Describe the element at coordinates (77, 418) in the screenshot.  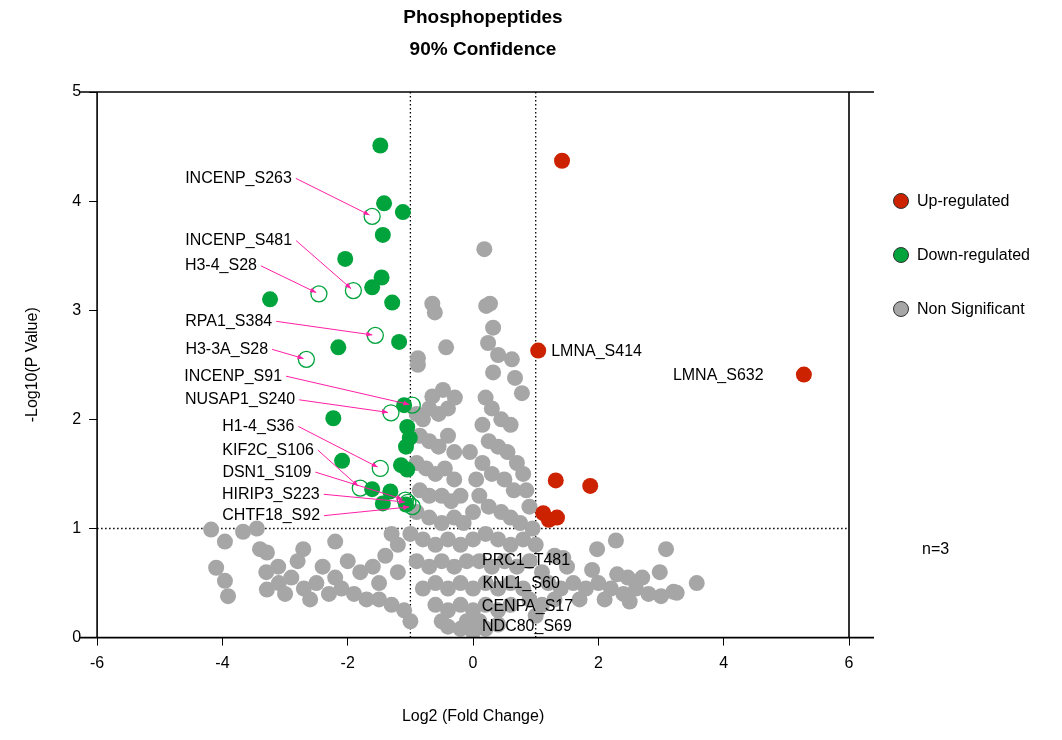
I see `y-tick-label: 2` at that location.